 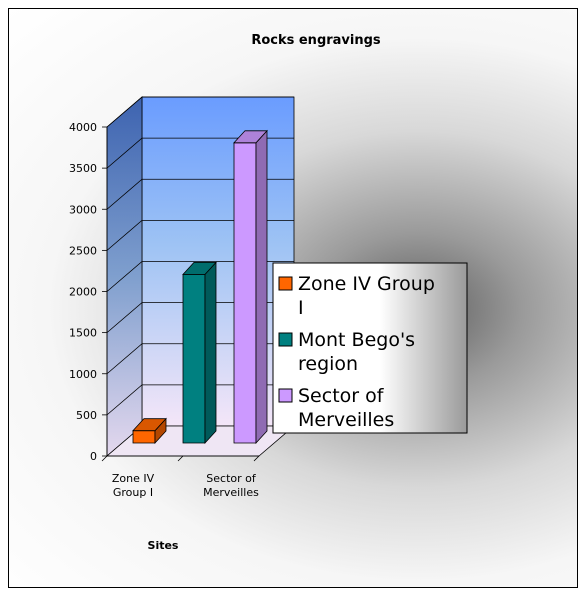 What do you see at coordinates (83, 127) in the screenshot?
I see `y-tick-label: 4000` at bounding box center [83, 127].